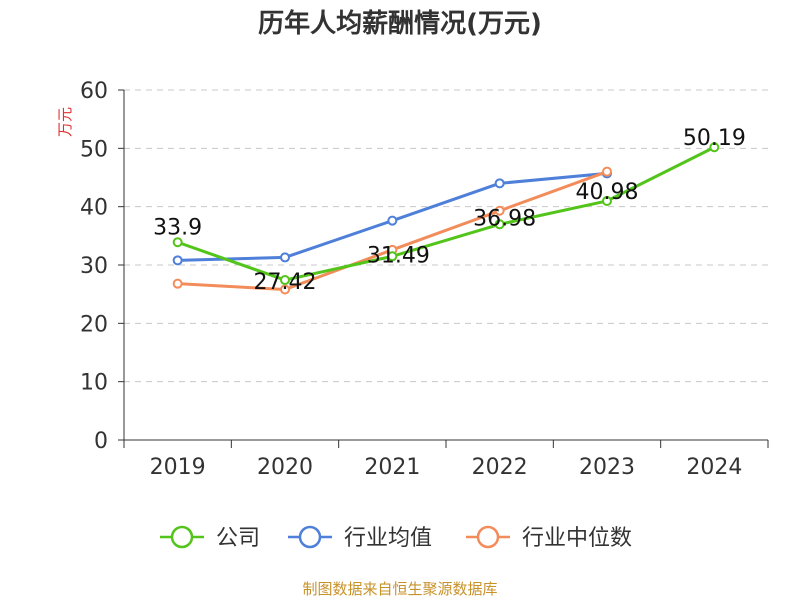  What do you see at coordinates (238, 538) in the screenshot?
I see `legend-label: 公司` at bounding box center [238, 538].